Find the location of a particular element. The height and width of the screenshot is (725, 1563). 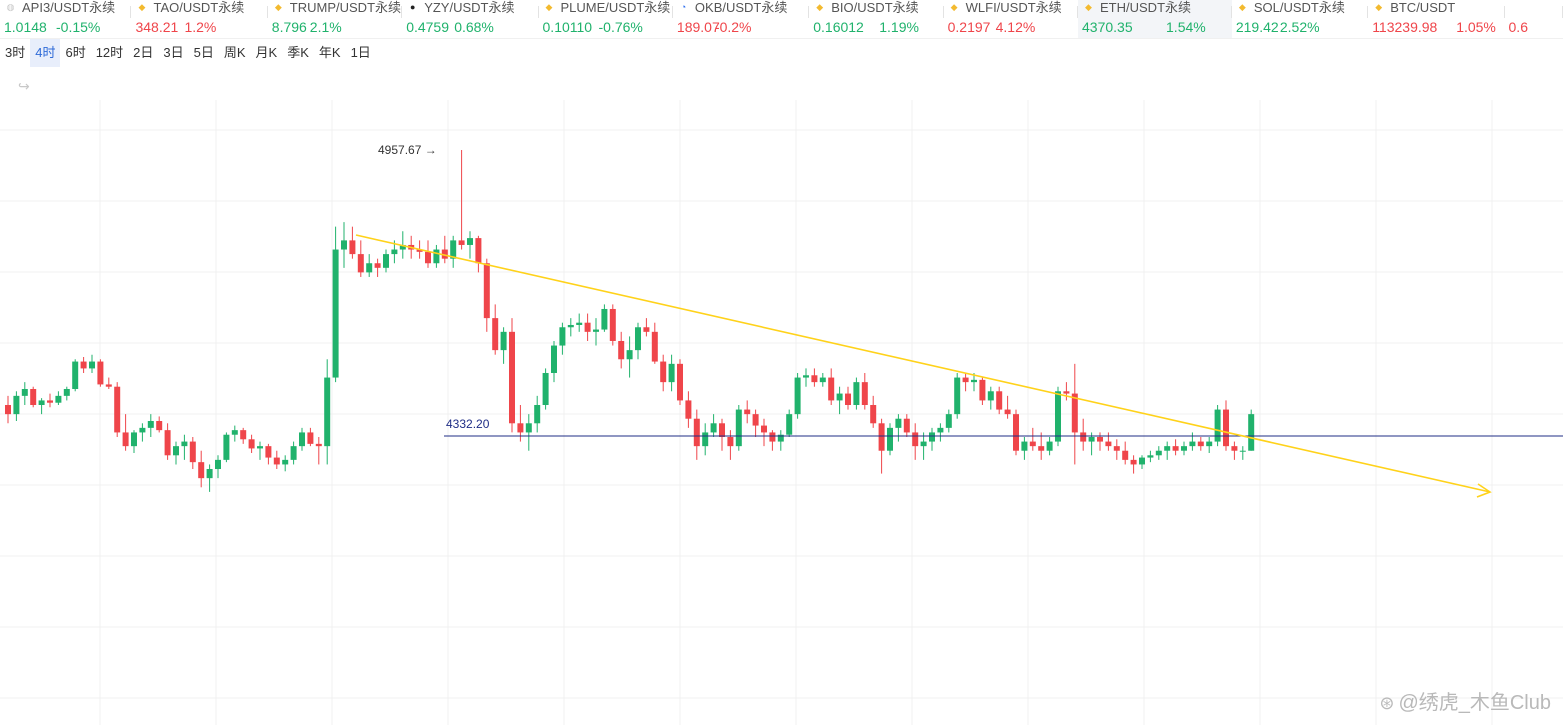

ticker-item: ◆ TAO/USDT永续 348.21 1.2% is located at coordinates (200, 19).